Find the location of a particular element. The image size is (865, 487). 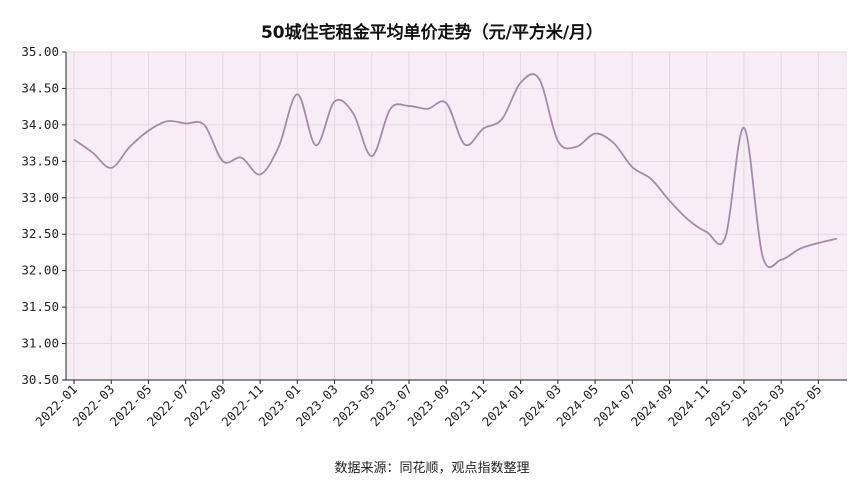

y-tick-label: 32.00 is located at coordinates (40, 270).